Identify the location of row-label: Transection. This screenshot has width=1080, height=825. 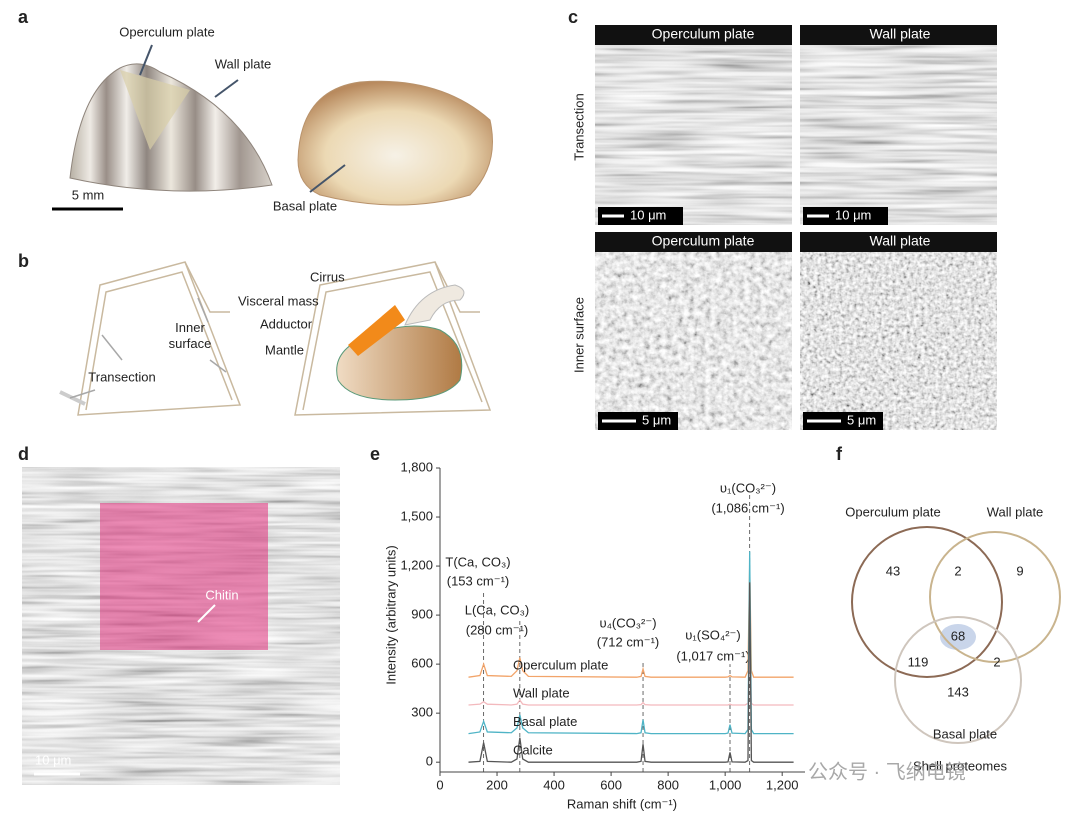
(578, 126).